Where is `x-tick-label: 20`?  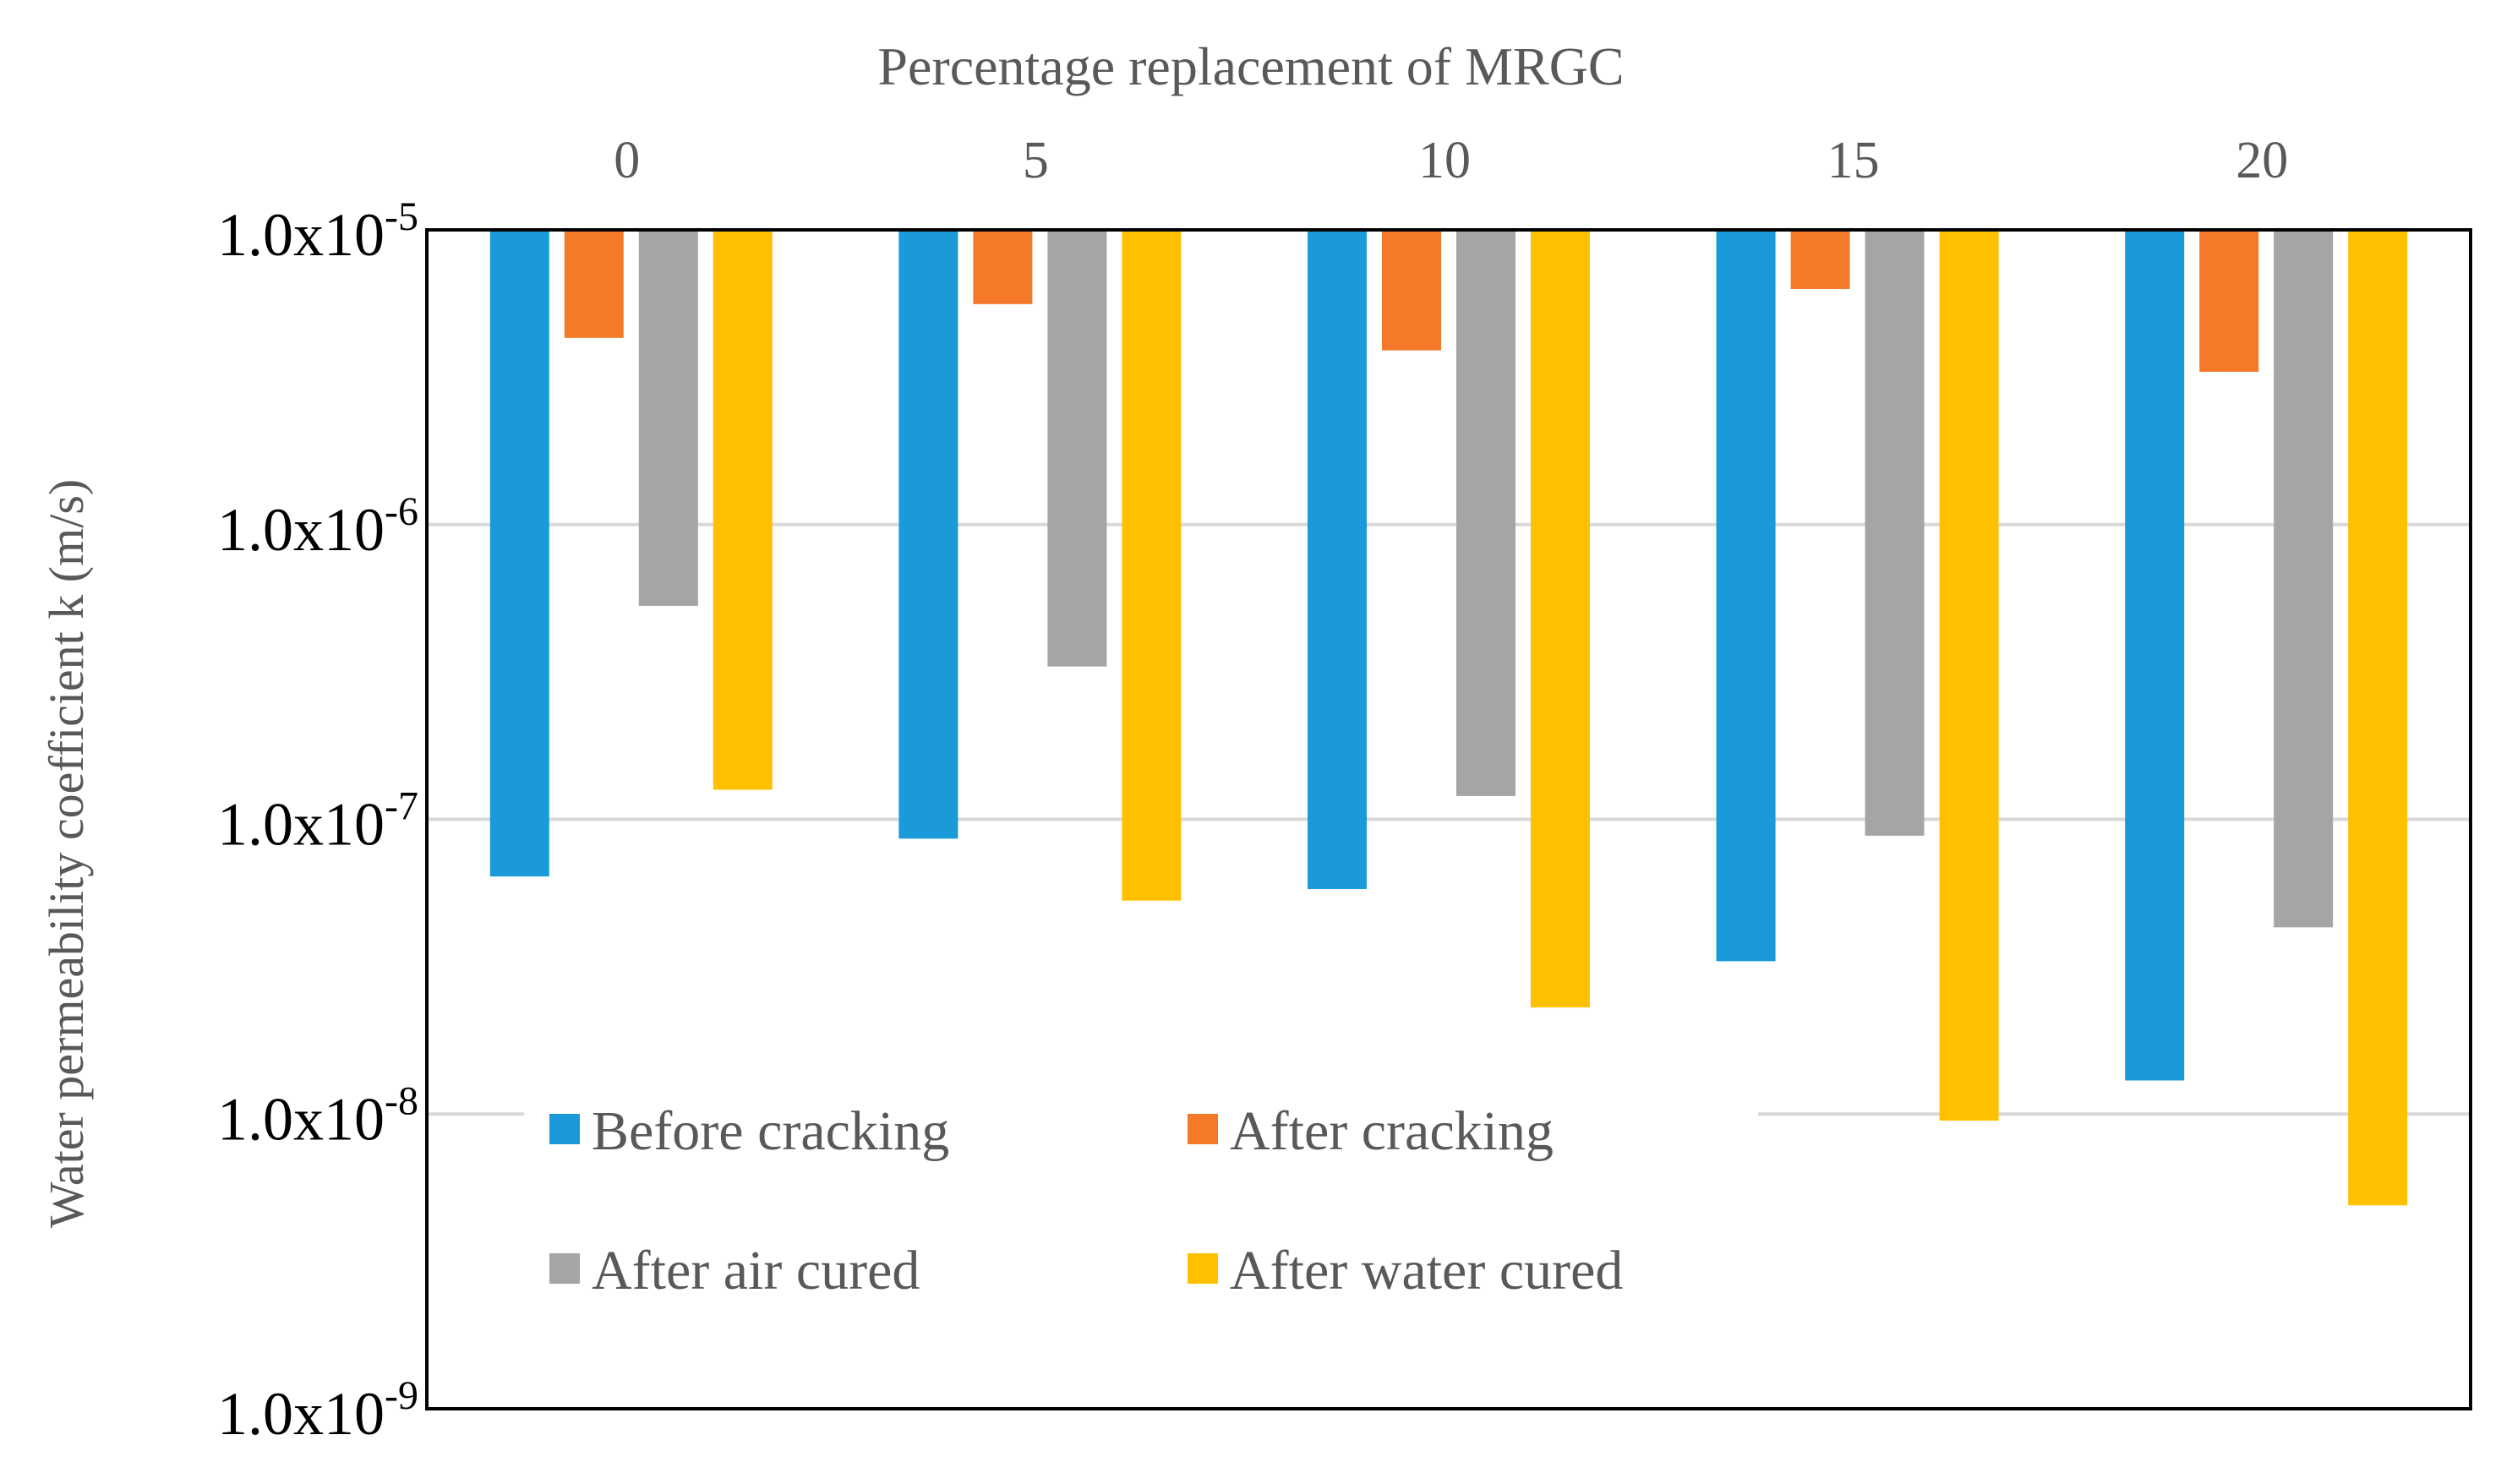
x-tick-label: 20 is located at coordinates (2262, 161).